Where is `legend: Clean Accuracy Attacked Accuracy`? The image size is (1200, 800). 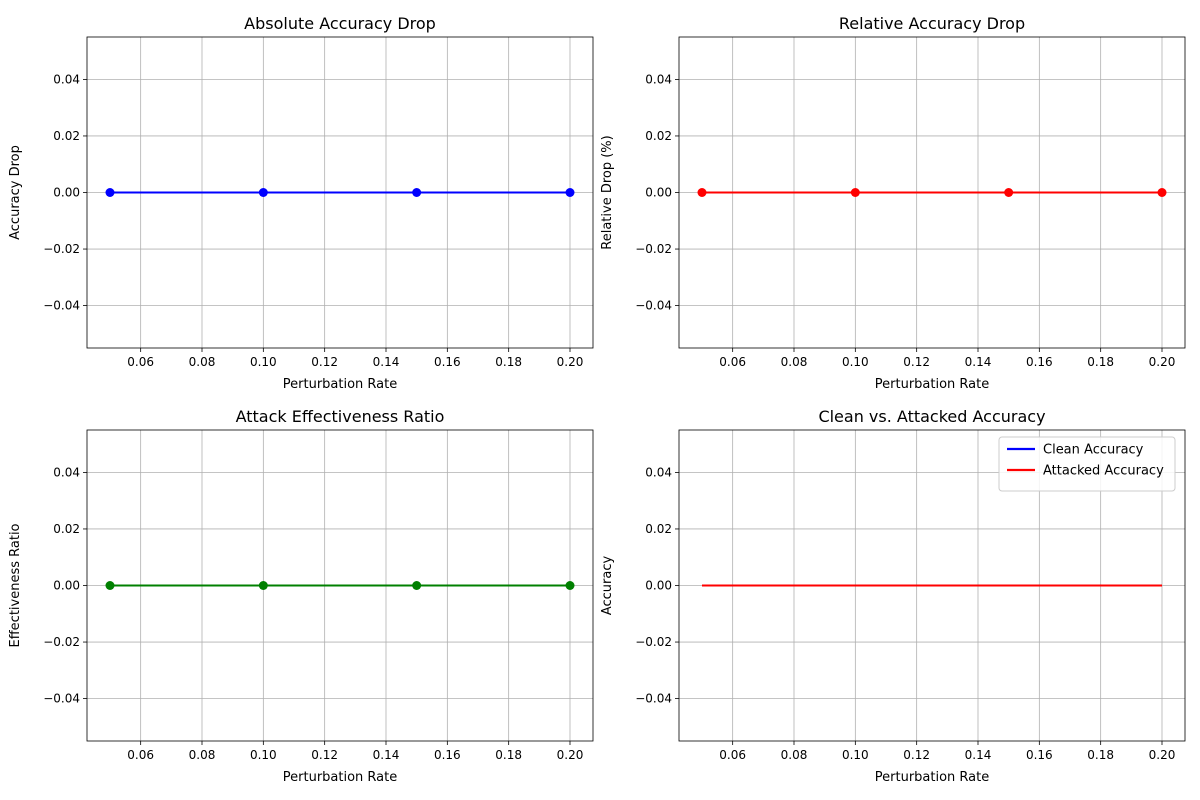
legend: Clean Accuracy Attacked Accuracy is located at coordinates (1087, 464).